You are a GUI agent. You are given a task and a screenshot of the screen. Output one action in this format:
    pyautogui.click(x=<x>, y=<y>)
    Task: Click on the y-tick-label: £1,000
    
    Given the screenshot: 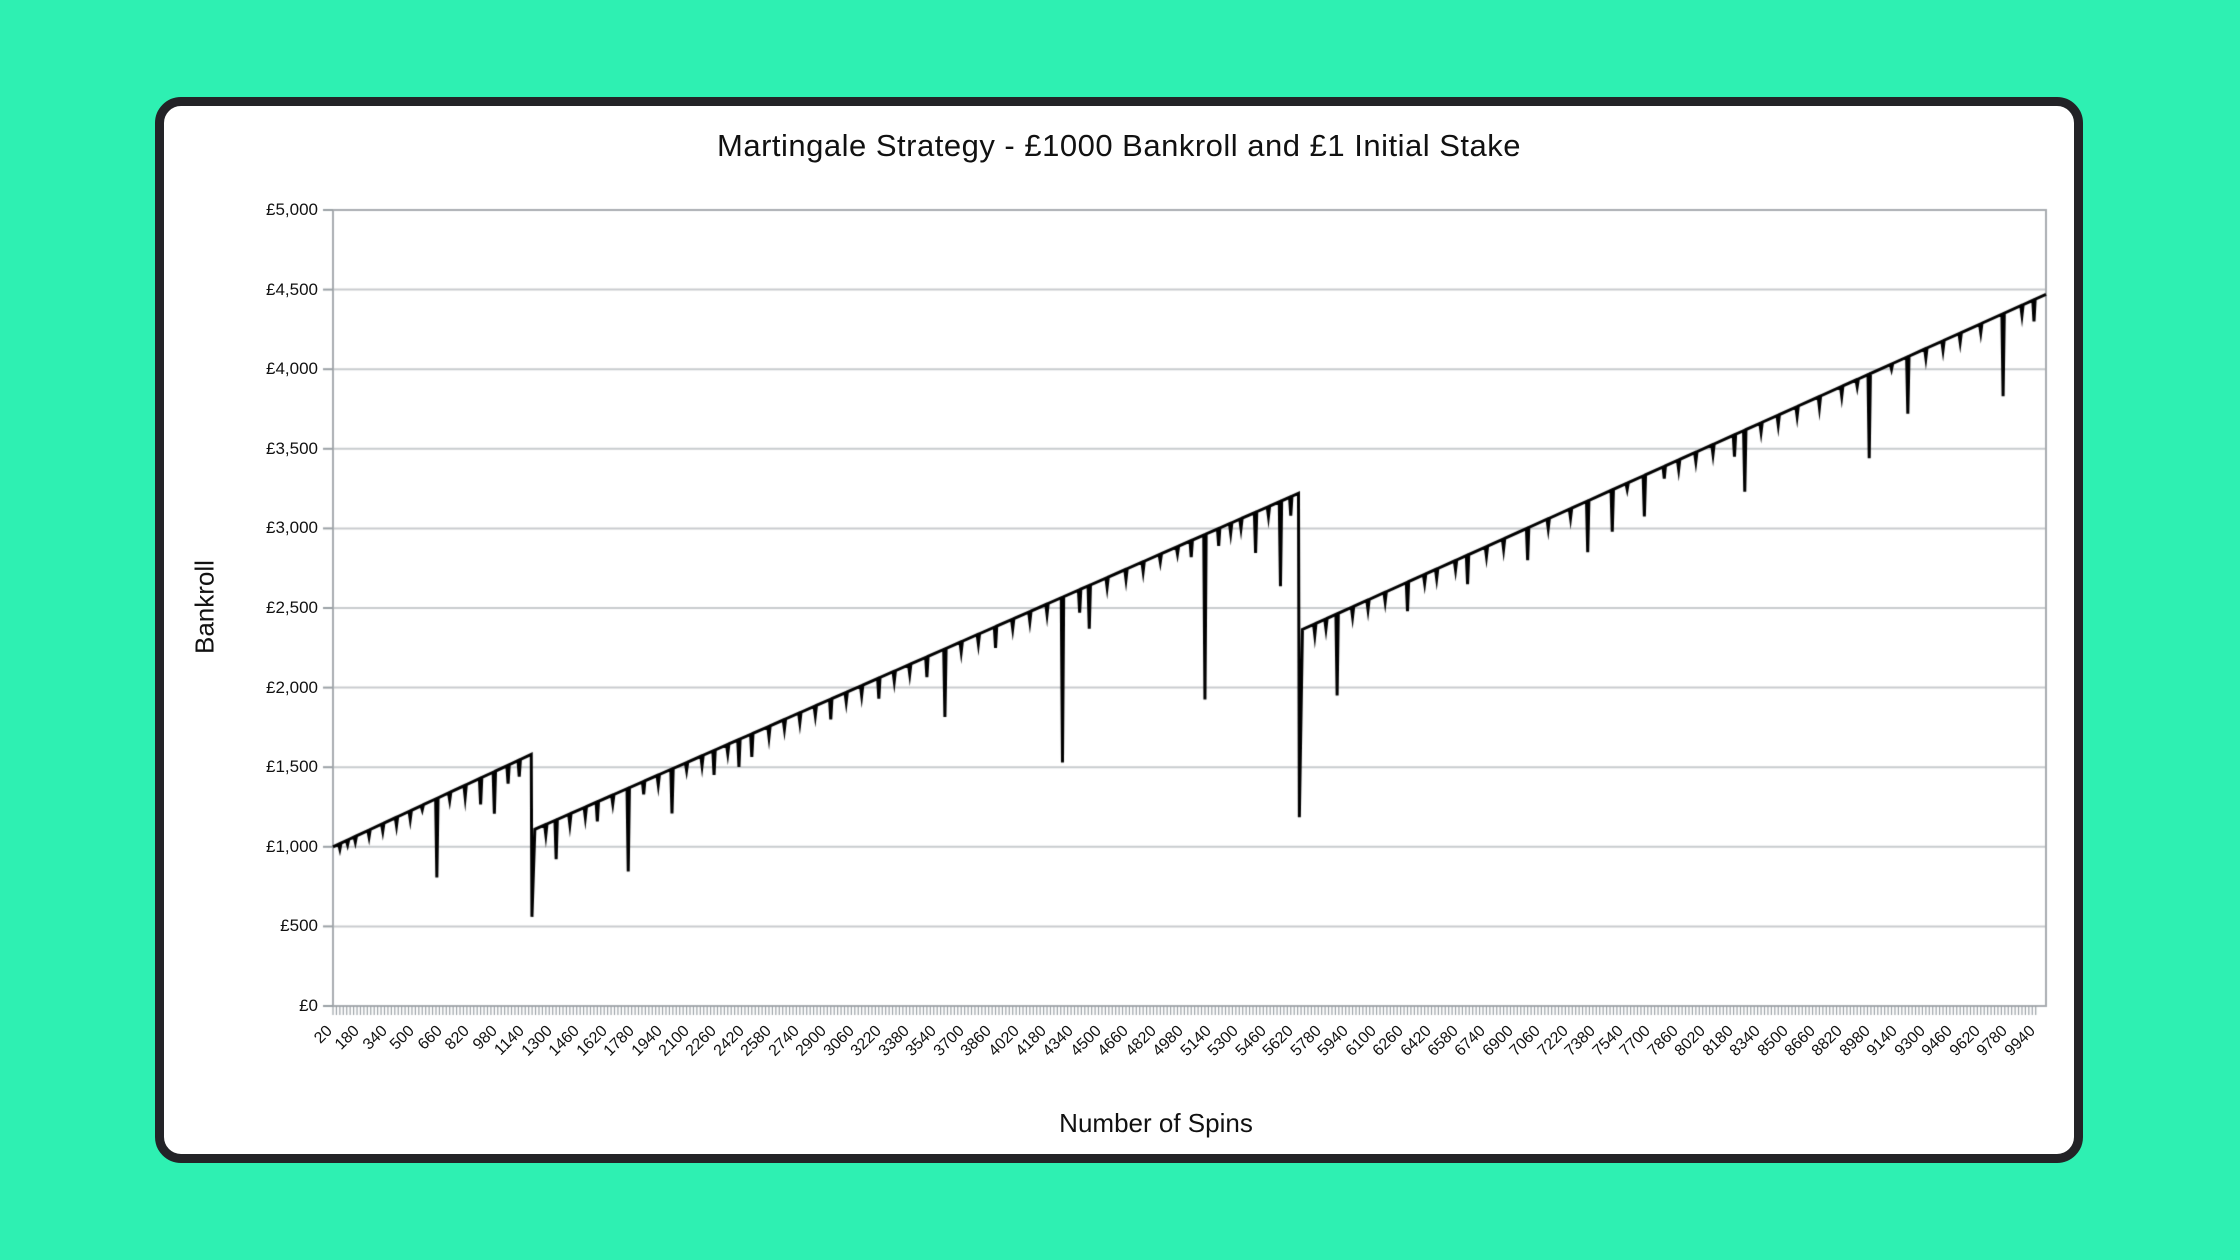 What is the action you would take?
    pyautogui.click(x=292, y=846)
    